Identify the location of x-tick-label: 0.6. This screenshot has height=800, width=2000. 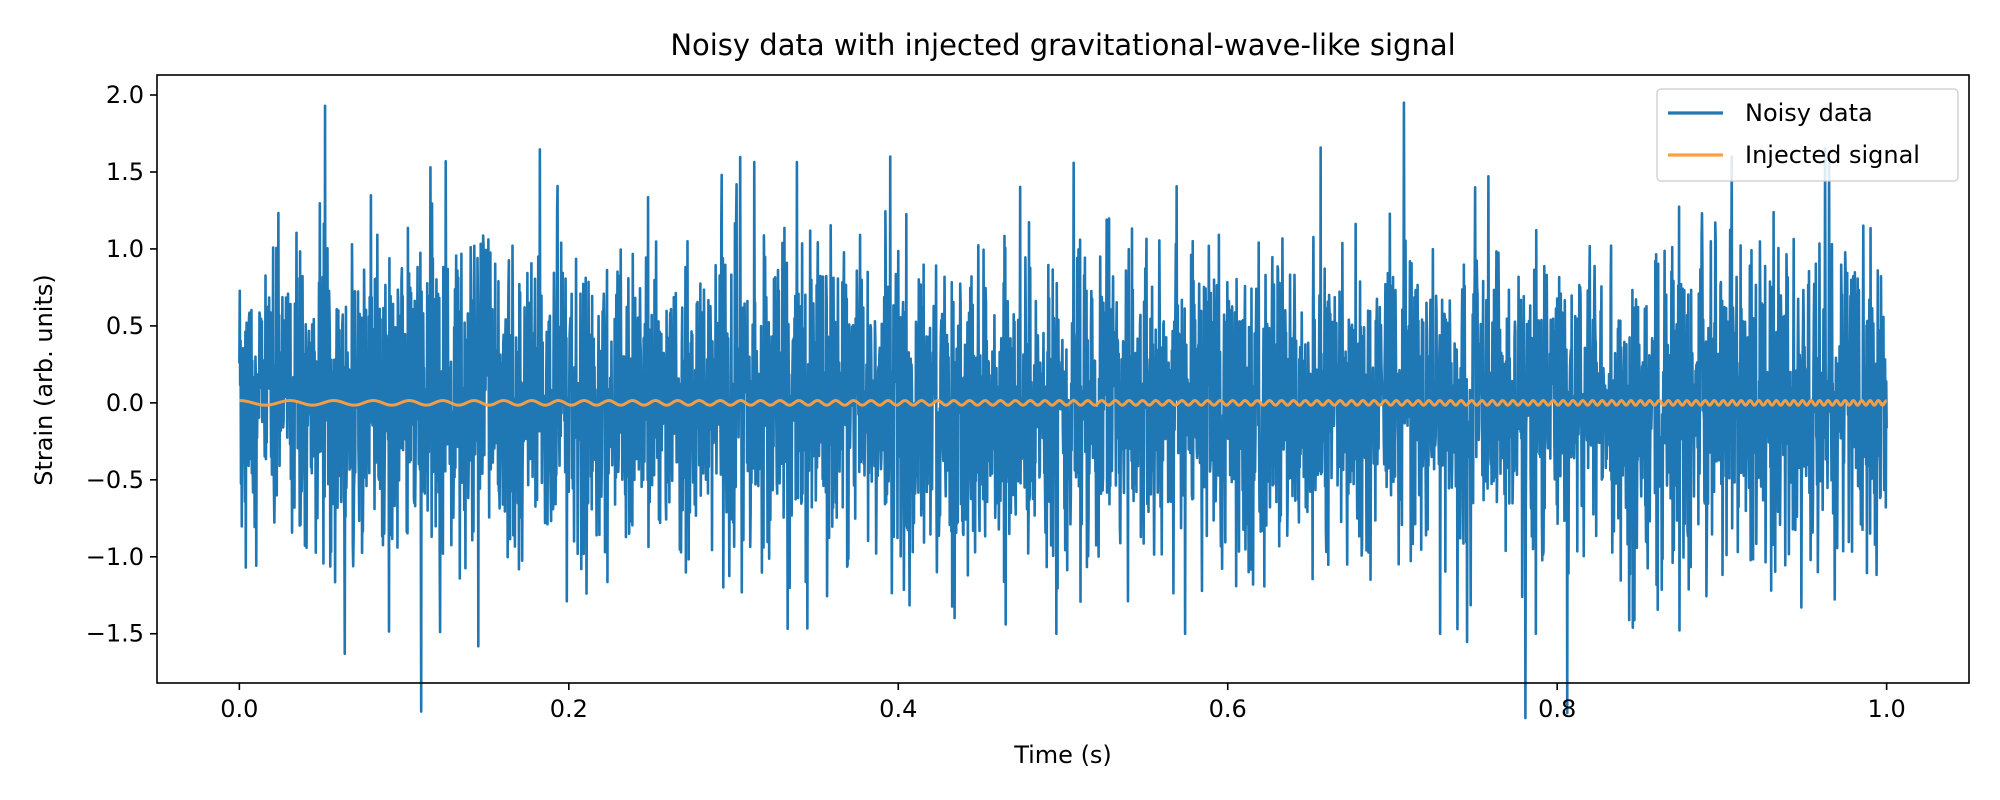
(1228, 709).